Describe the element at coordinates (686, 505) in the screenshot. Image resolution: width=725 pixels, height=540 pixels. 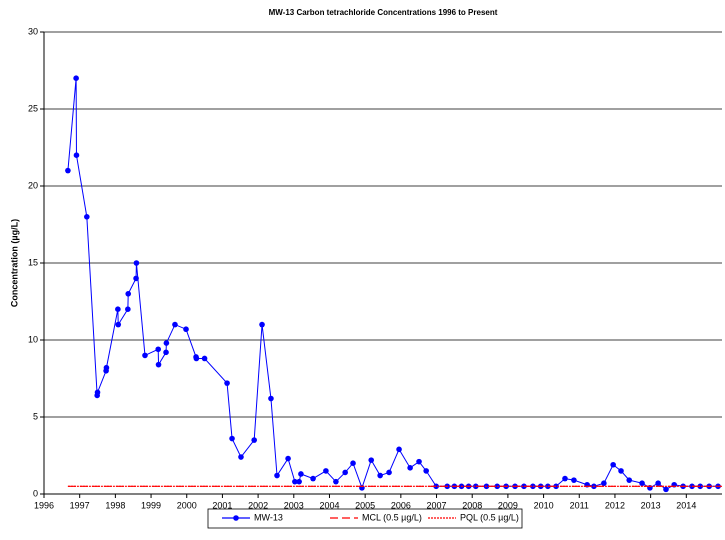
I see `x-tick-label: 2014` at that location.